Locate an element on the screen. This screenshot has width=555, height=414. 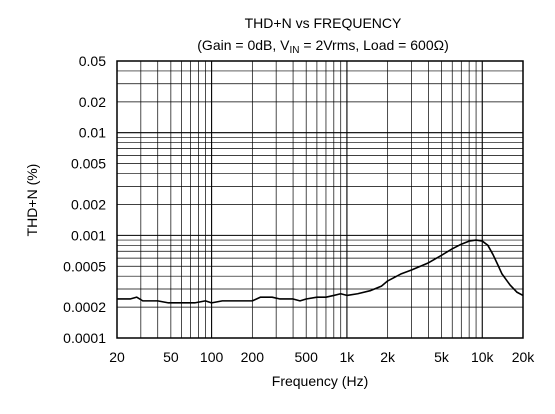
subtitle-subscript: IN is located at coordinates (294, 50).